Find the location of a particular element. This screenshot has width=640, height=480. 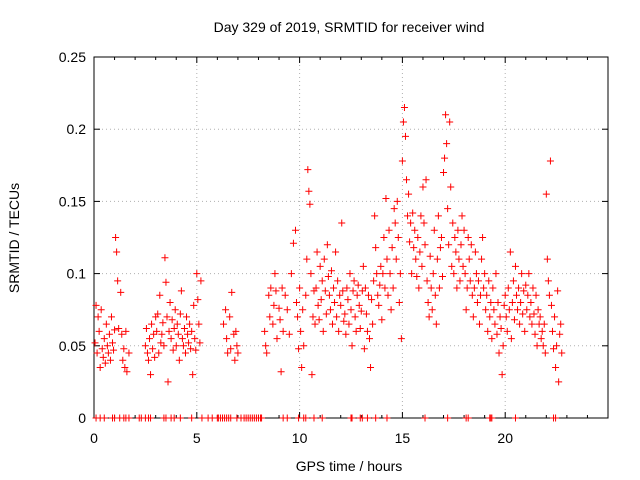

x-tick-label: 20 is located at coordinates (505, 438).